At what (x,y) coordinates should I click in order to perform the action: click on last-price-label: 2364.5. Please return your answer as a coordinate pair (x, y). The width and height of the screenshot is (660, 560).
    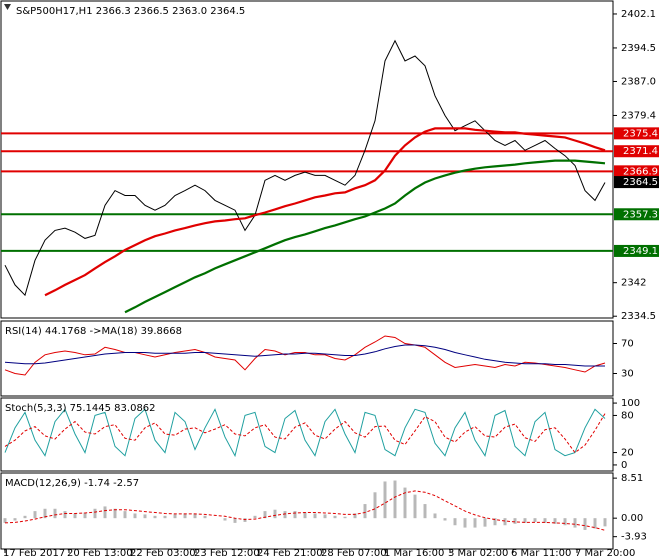
    Looking at the image, I should click on (640, 182).